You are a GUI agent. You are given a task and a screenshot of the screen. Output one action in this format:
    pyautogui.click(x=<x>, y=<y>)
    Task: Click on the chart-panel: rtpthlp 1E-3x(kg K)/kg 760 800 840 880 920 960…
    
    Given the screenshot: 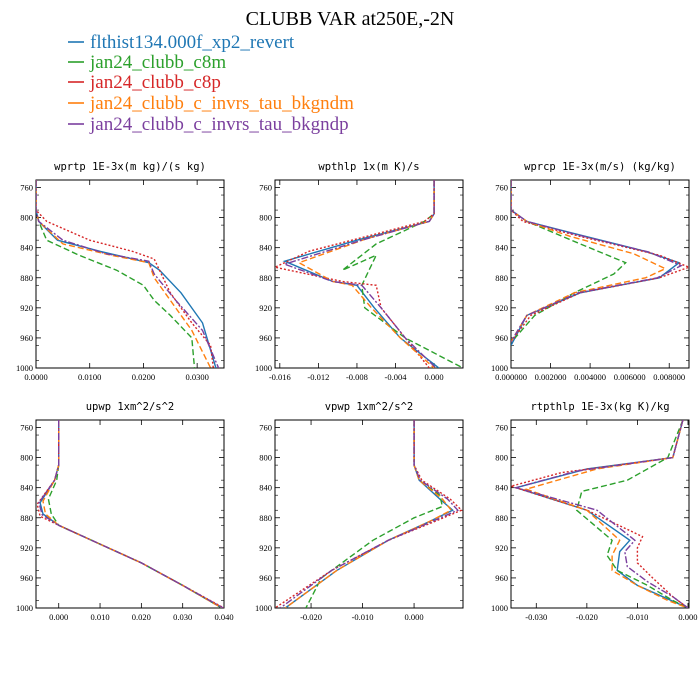 What is the action you would take?
    pyautogui.click(x=594, y=511)
    